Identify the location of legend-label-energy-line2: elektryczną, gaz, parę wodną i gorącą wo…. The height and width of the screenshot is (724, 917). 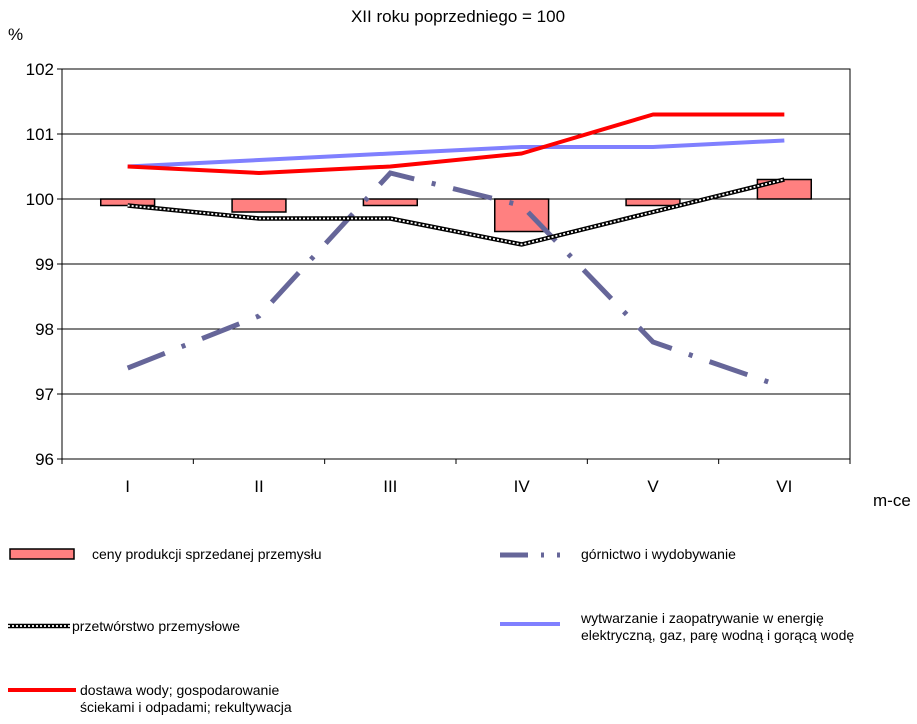
(718, 635).